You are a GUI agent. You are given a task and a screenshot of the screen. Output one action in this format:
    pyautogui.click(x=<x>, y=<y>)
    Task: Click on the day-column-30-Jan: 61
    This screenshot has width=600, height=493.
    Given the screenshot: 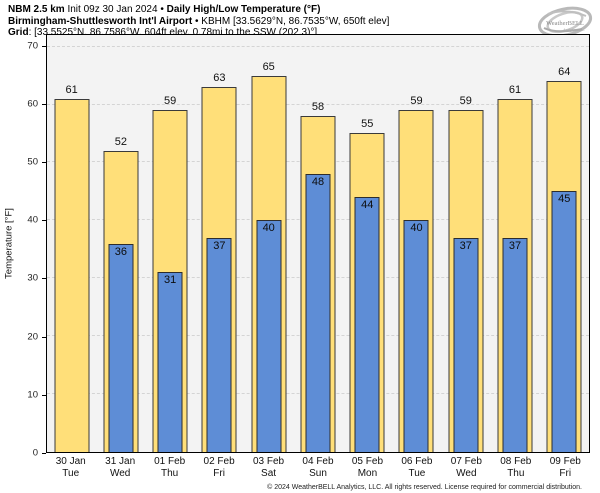 What is the action you would take?
    pyautogui.click(x=71, y=243)
    